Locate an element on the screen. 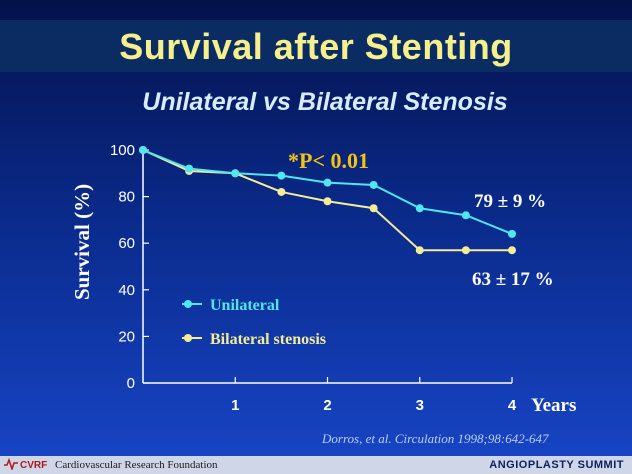 Image resolution: width=632 pixels, height=474 pixels. footer-bar is located at coordinates (316, 465).